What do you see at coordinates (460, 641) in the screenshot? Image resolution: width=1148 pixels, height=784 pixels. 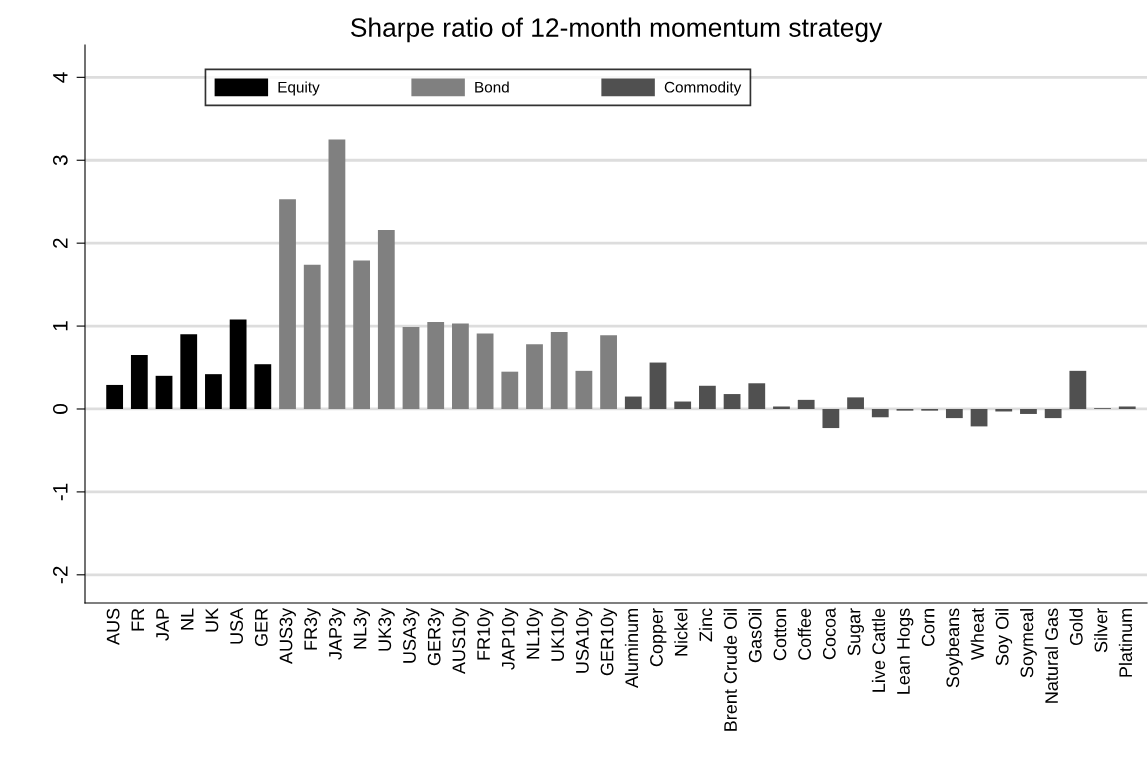 I see `x-tick-label: AUS10y` at bounding box center [460, 641].